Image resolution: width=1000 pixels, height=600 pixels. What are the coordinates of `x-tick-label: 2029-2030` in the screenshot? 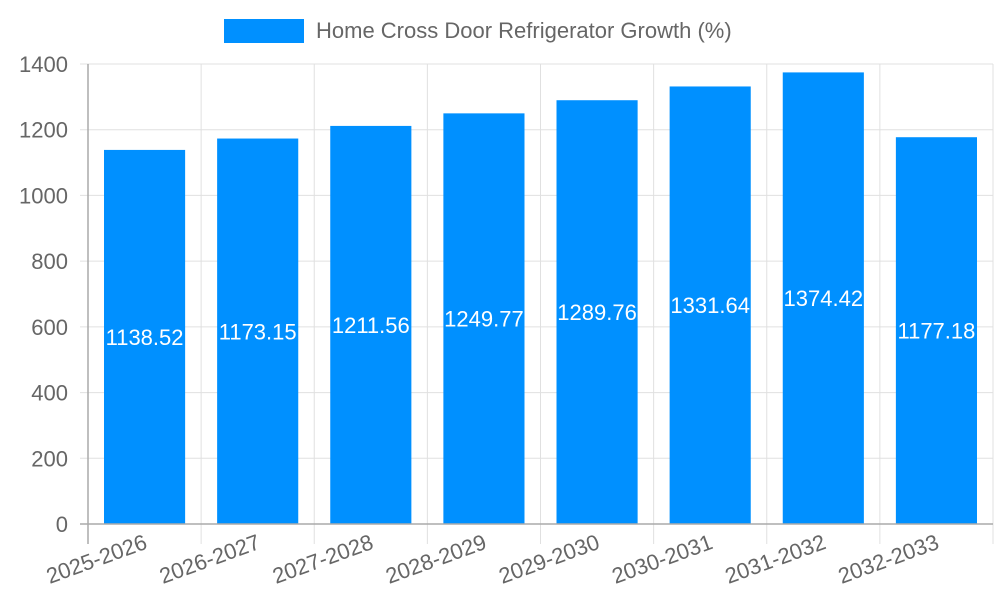 It's located at (548, 558).